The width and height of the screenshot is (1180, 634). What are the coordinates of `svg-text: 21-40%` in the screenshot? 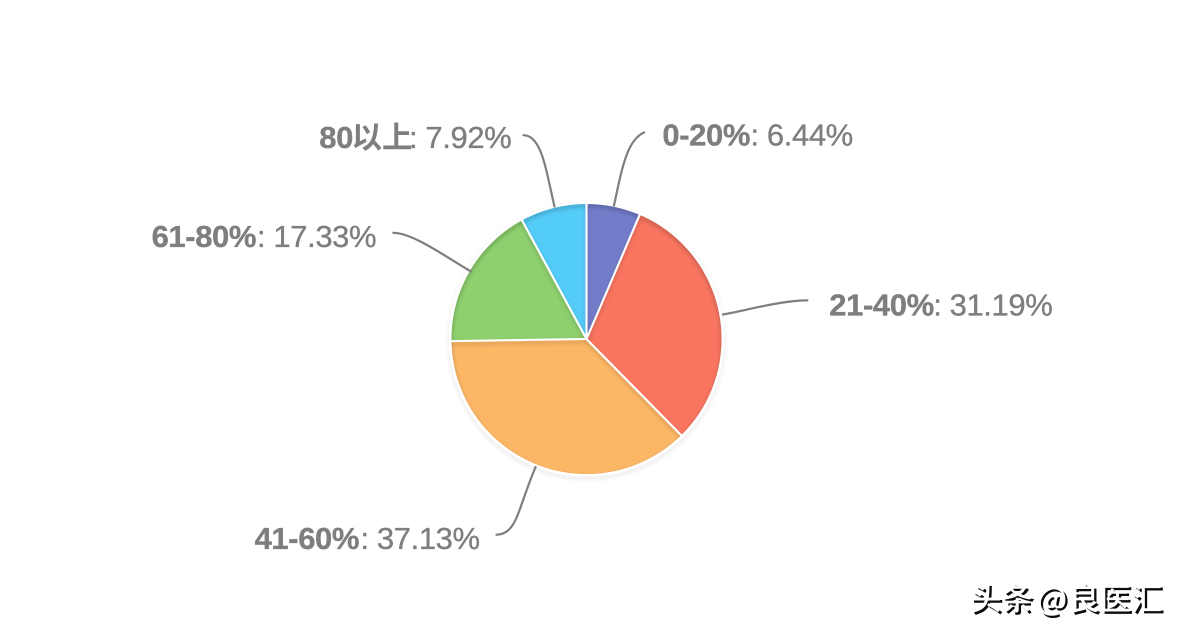 It's located at (881, 305).